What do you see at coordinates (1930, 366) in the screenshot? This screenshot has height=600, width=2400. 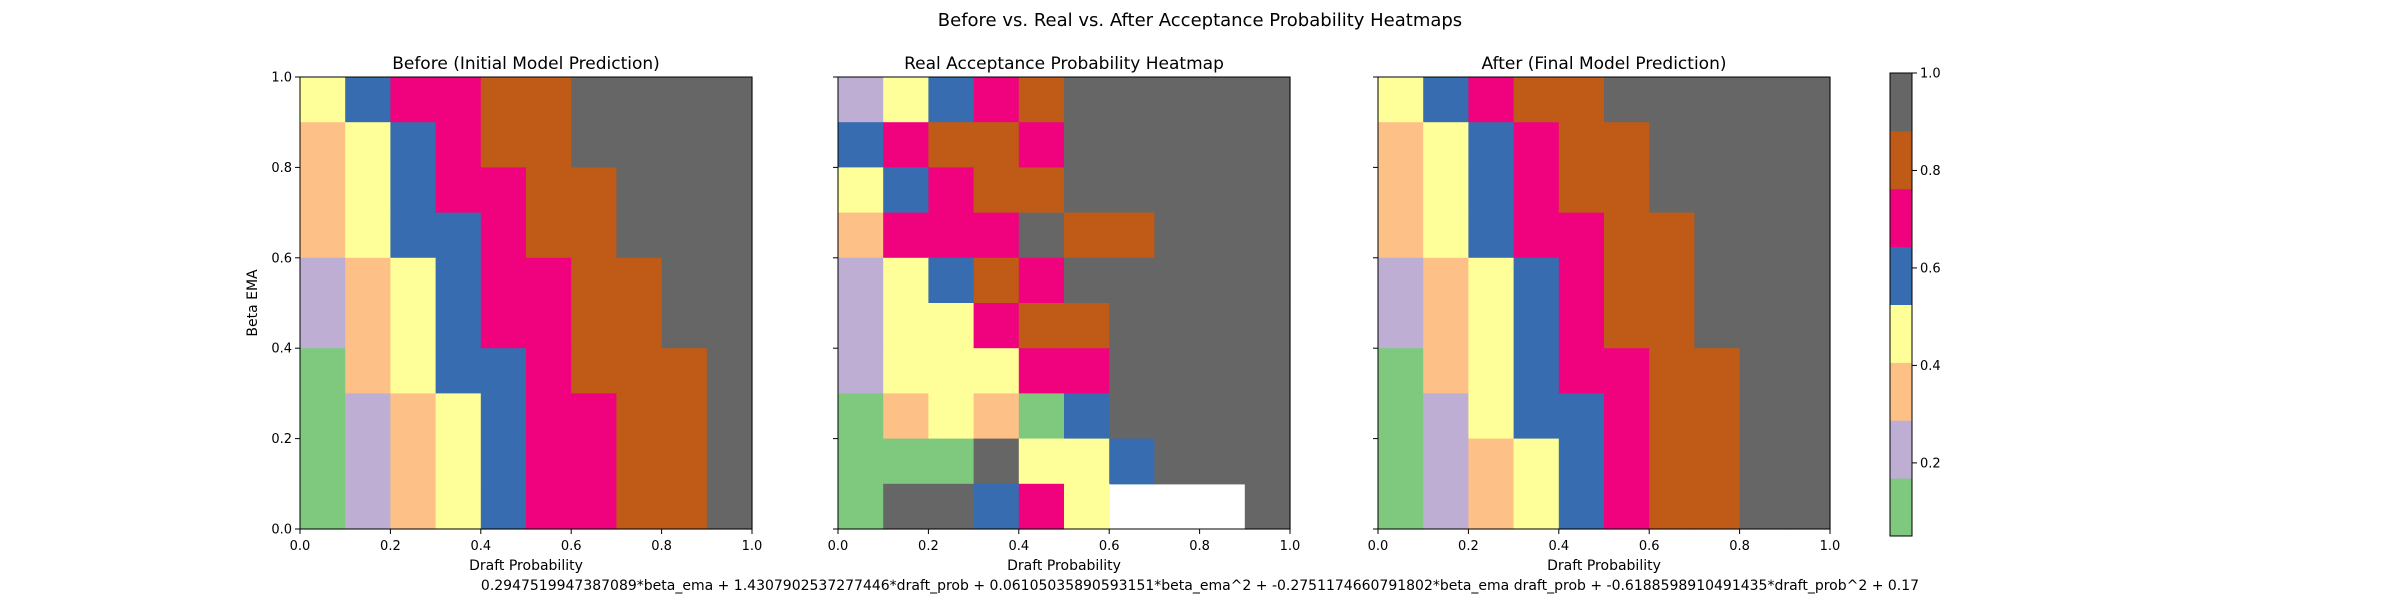 I see `colorbar-tick-label: 0.4` at bounding box center [1930, 366].